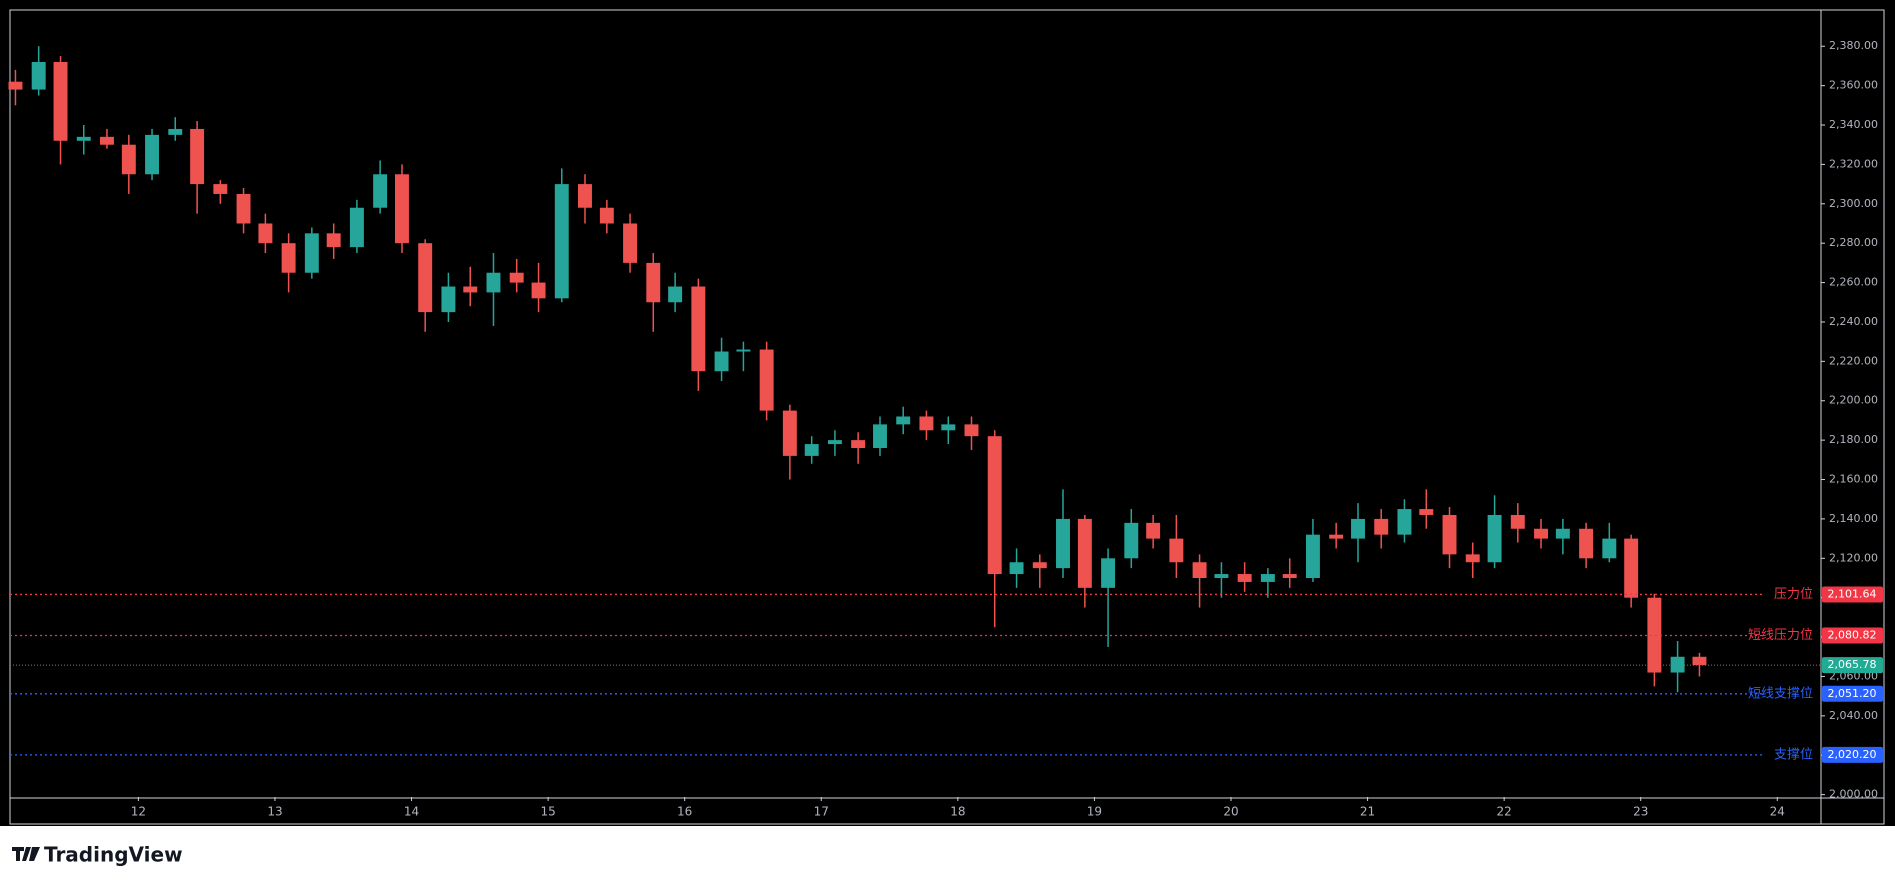 The height and width of the screenshot is (886, 1895). I want to click on level-value: 2,101.64, so click(1852, 593).